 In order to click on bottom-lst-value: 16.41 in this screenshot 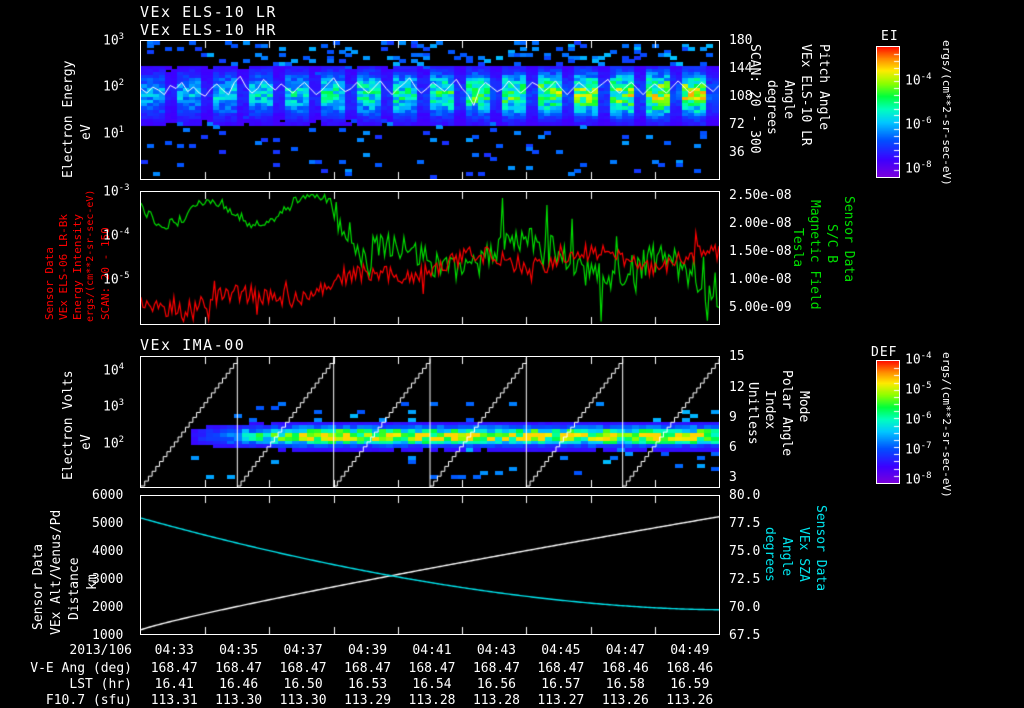, I will do `click(174, 684)`.